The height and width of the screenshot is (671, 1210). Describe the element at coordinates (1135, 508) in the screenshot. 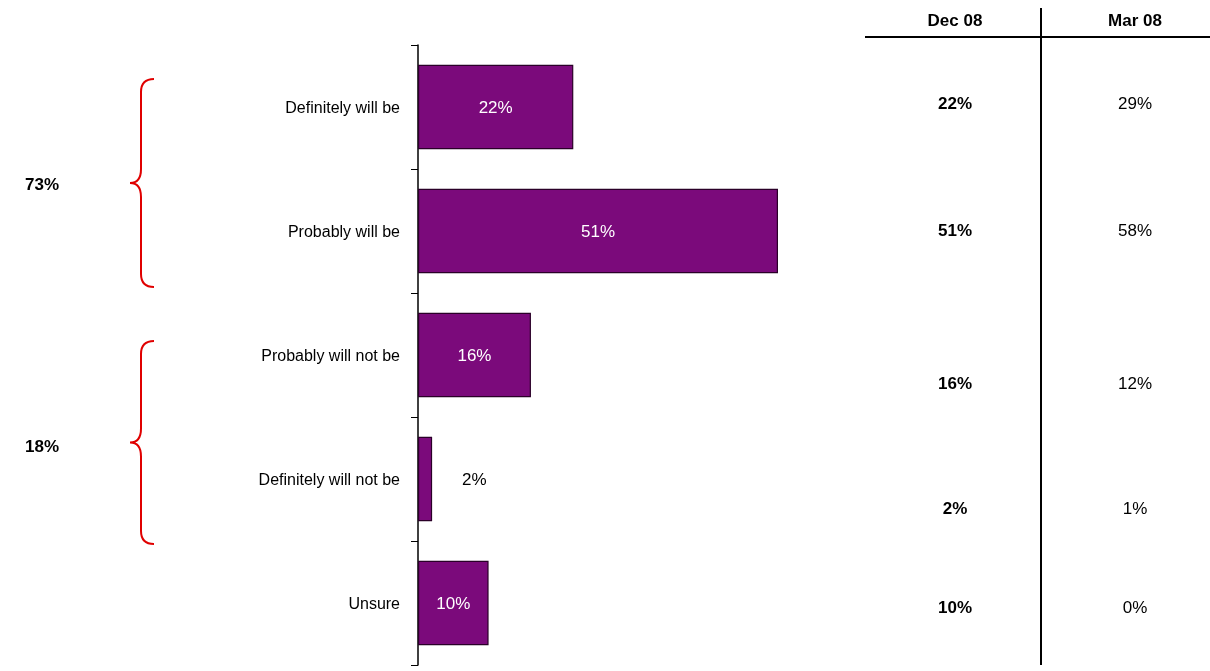

I see `data-label: 1%` at that location.